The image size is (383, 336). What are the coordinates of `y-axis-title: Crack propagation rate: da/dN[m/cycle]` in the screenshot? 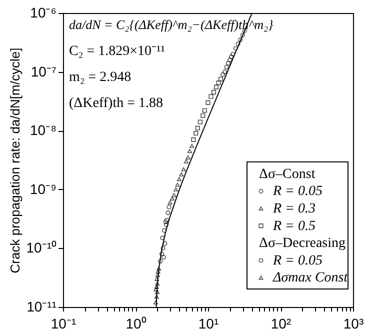 It's located at (14, 161).